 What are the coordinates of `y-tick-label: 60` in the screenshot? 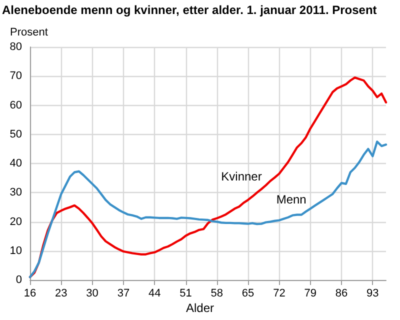 It's located at (16, 105).